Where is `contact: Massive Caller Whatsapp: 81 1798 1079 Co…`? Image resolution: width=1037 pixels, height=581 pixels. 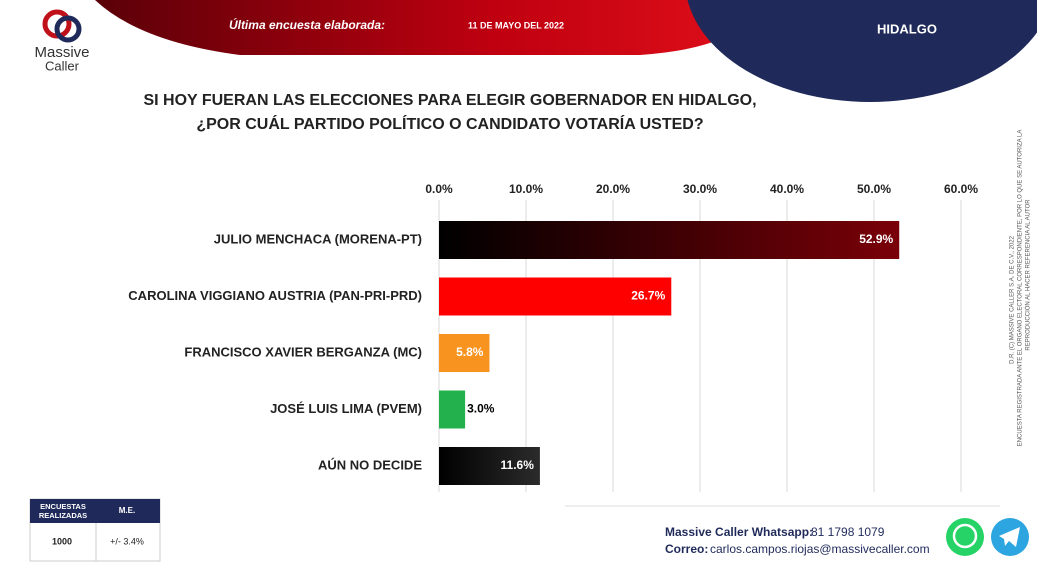 contact: Massive Caller Whatsapp: 81 1798 1079 Co… is located at coordinates (847, 537).